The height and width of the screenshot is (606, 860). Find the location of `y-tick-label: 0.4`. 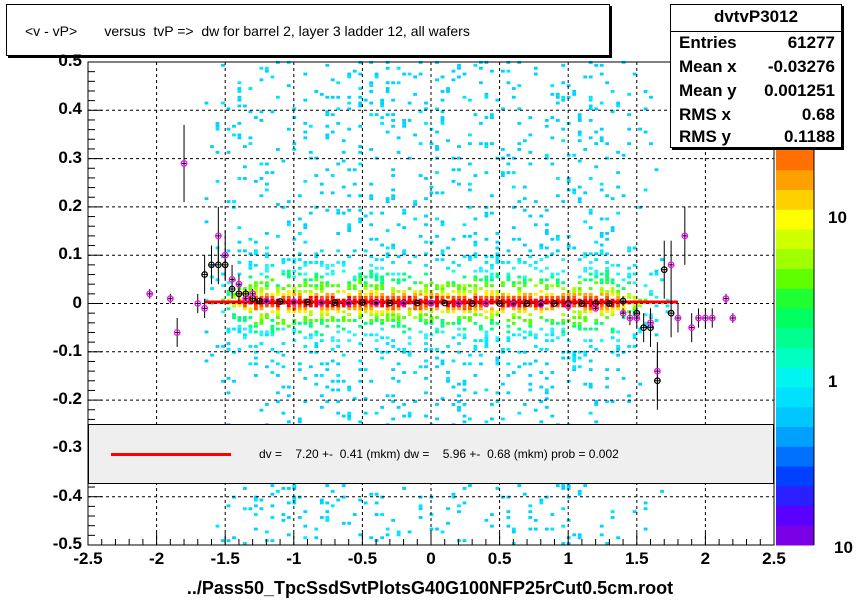

y-tick-label: 0.4 is located at coordinates (70, 109).